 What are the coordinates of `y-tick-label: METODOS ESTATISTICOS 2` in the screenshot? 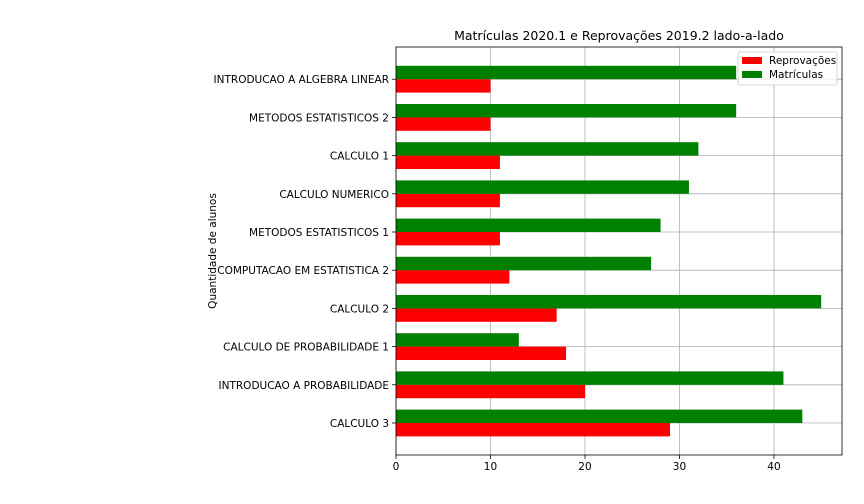 It's located at (319, 118).